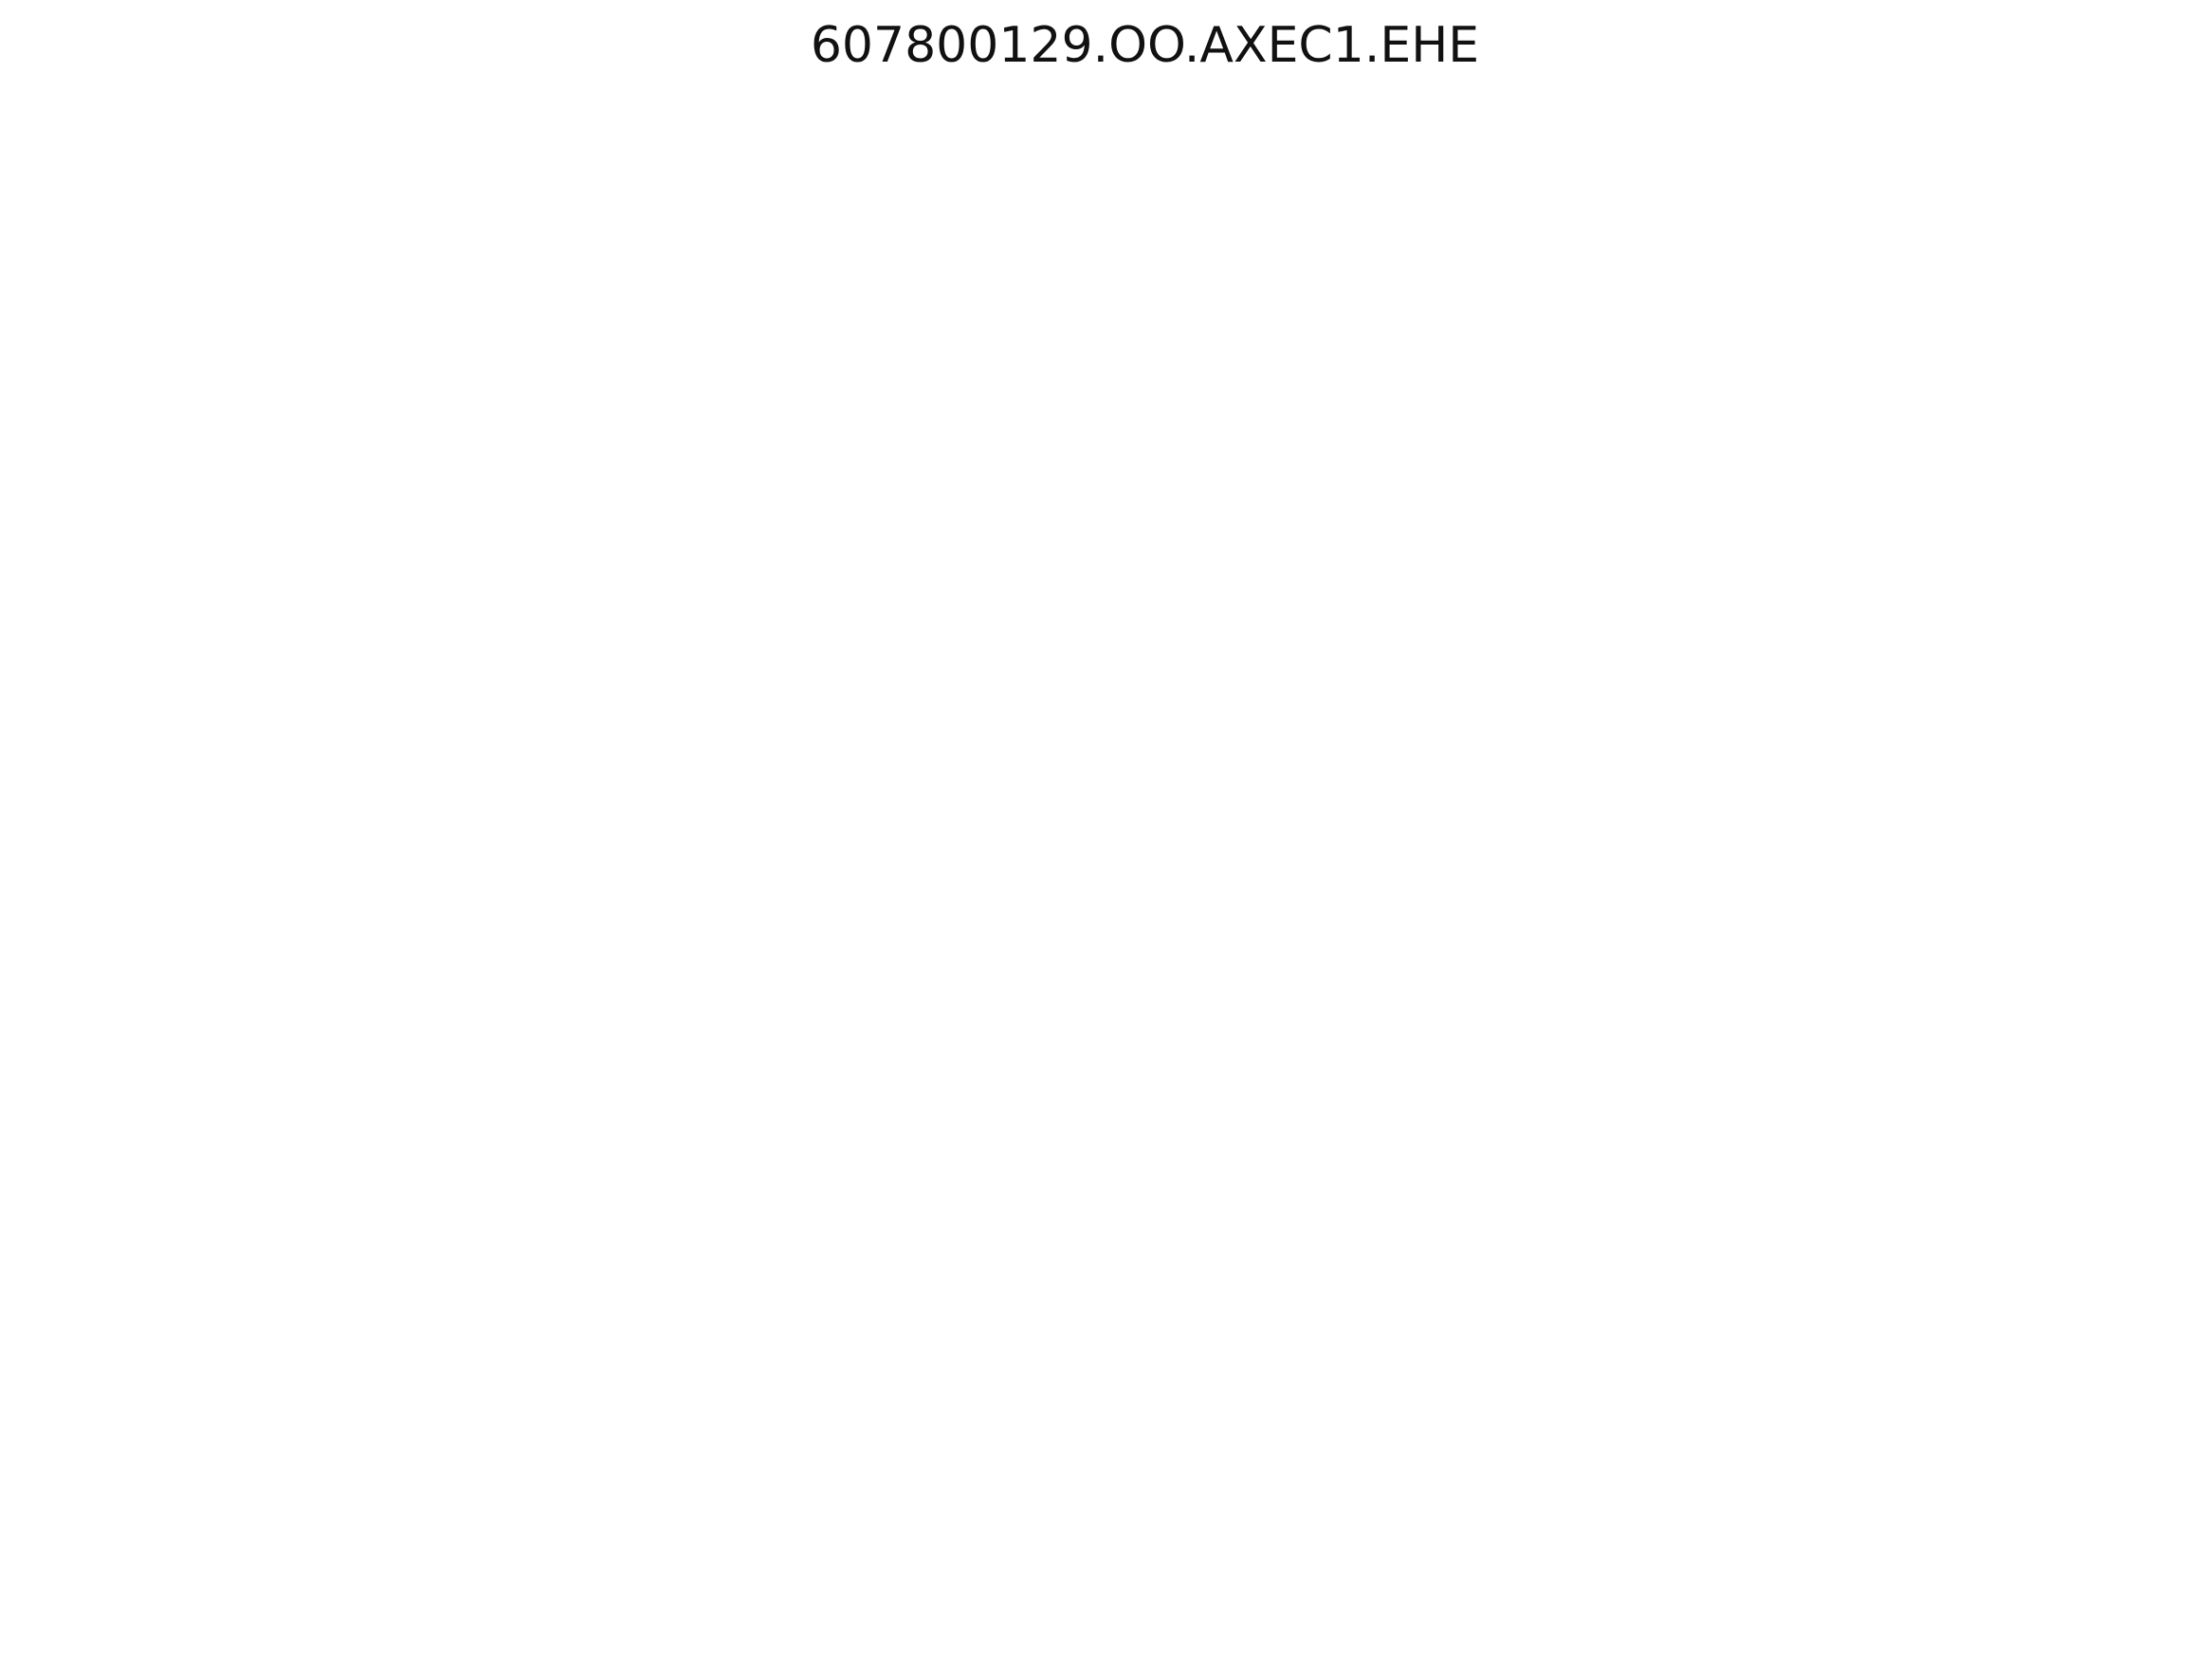 This screenshot has height=1659, width=2212. What do you see at coordinates (1145, 45) in the screenshot?
I see `plot-title: 607800129.OO.AXEC1.EHE` at bounding box center [1145, 45].